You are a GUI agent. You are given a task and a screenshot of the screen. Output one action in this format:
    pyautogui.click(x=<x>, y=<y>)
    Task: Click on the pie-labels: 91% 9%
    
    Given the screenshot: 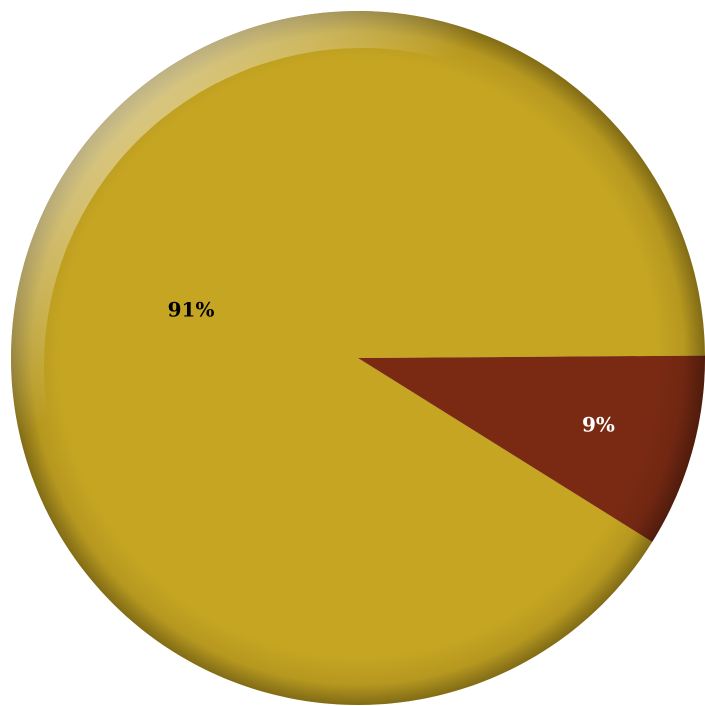 What is the action you would take?
    pyautogui.click(x=391, y=366)
    